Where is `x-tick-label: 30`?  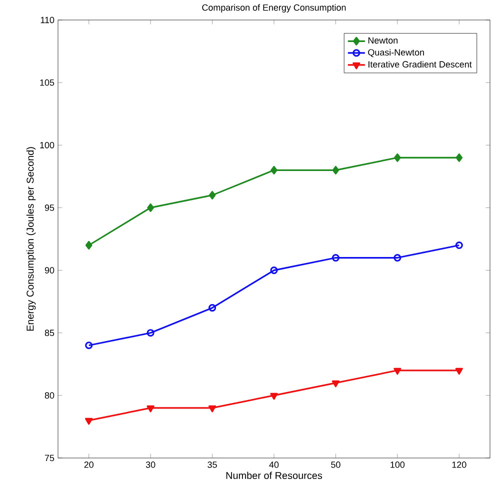
x-tick-label: 30 is located at coordinates (151, 465).